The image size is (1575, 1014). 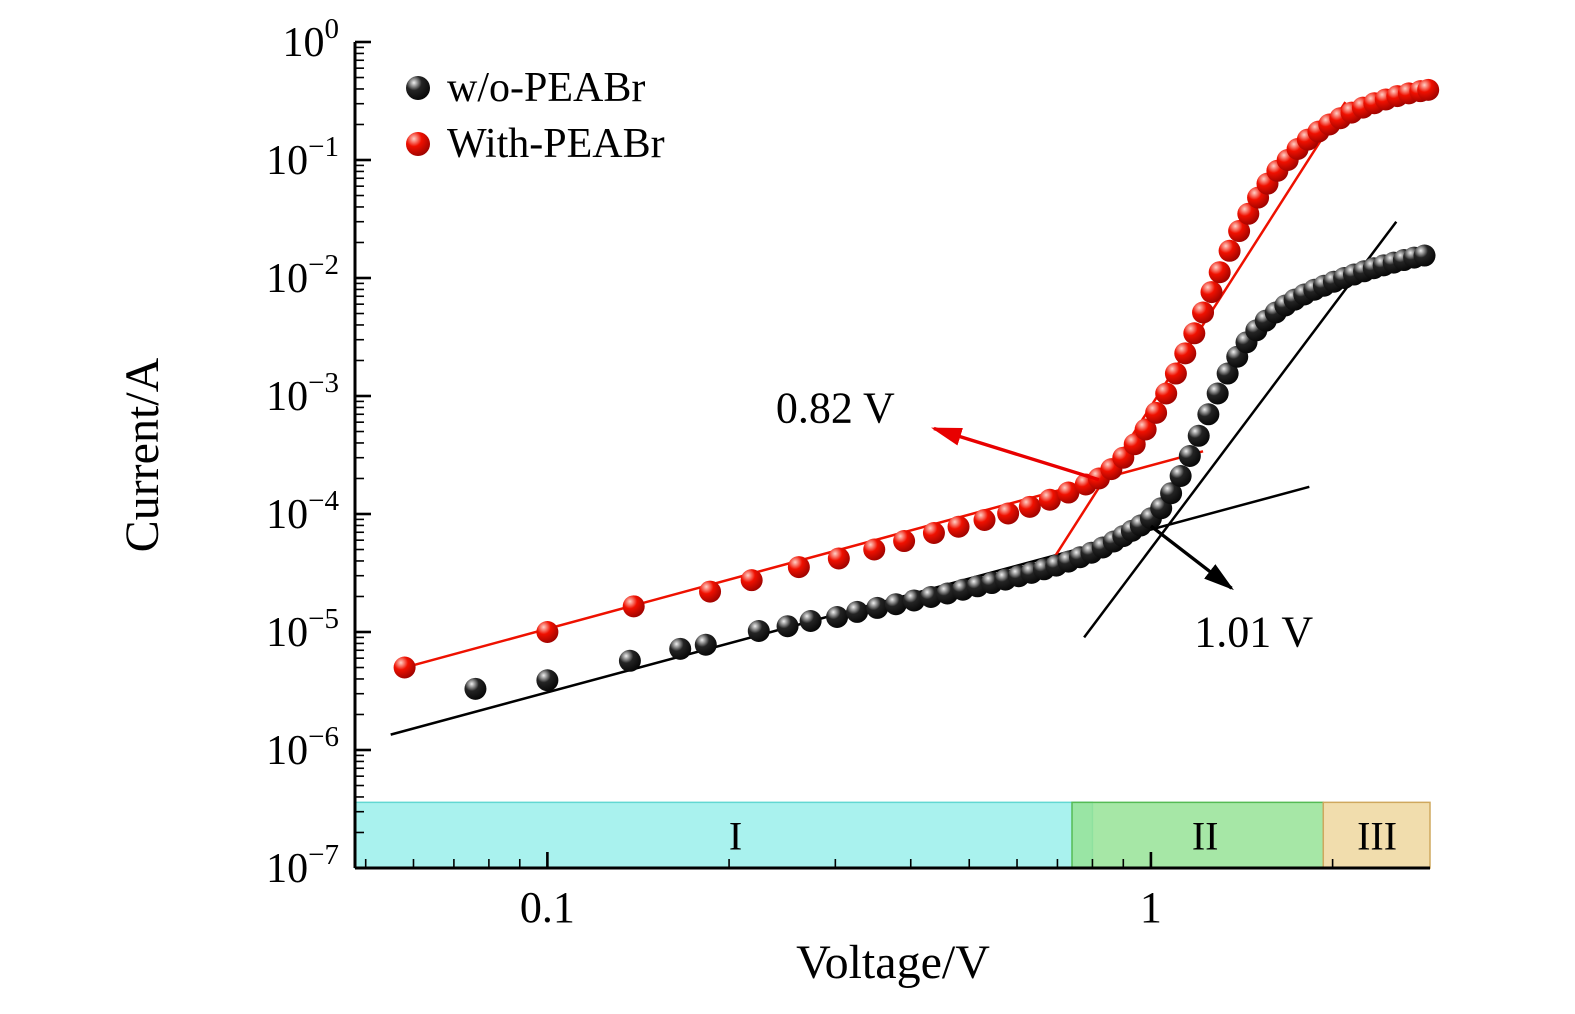 What do you see at coordinates (323, 147) in the screenshot?
I see `y-tick-exponent: −1` at bounding box center [323, 147].